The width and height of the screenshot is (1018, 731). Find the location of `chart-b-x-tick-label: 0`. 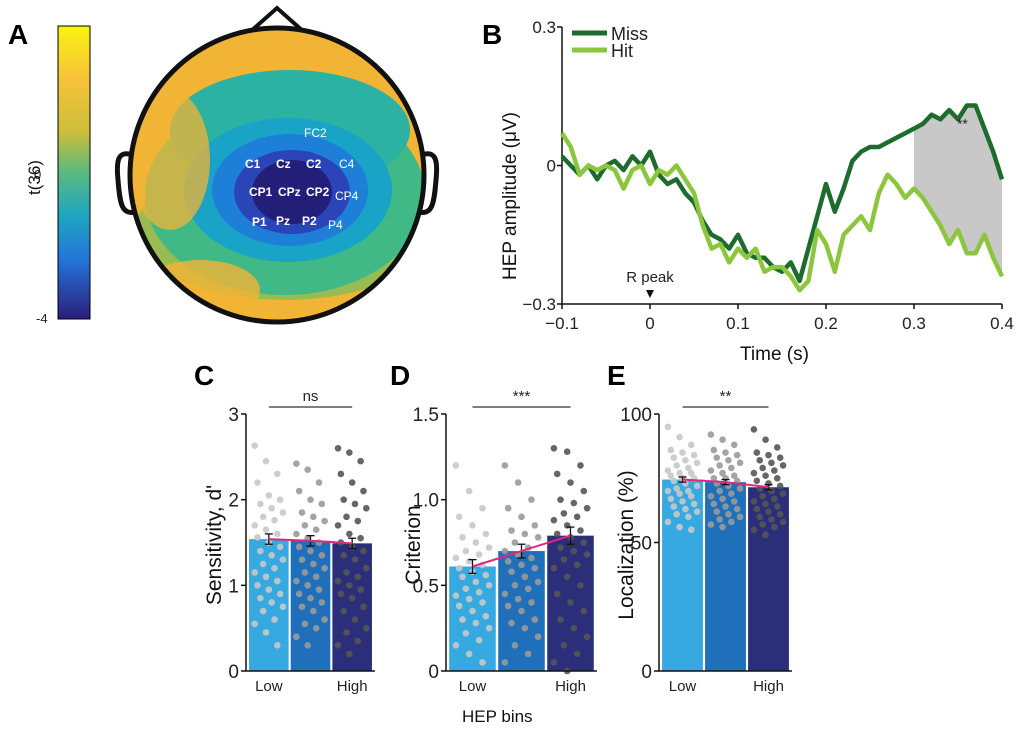

chart-b-x-tick-label: 0 is located at coordinates (649, 323).